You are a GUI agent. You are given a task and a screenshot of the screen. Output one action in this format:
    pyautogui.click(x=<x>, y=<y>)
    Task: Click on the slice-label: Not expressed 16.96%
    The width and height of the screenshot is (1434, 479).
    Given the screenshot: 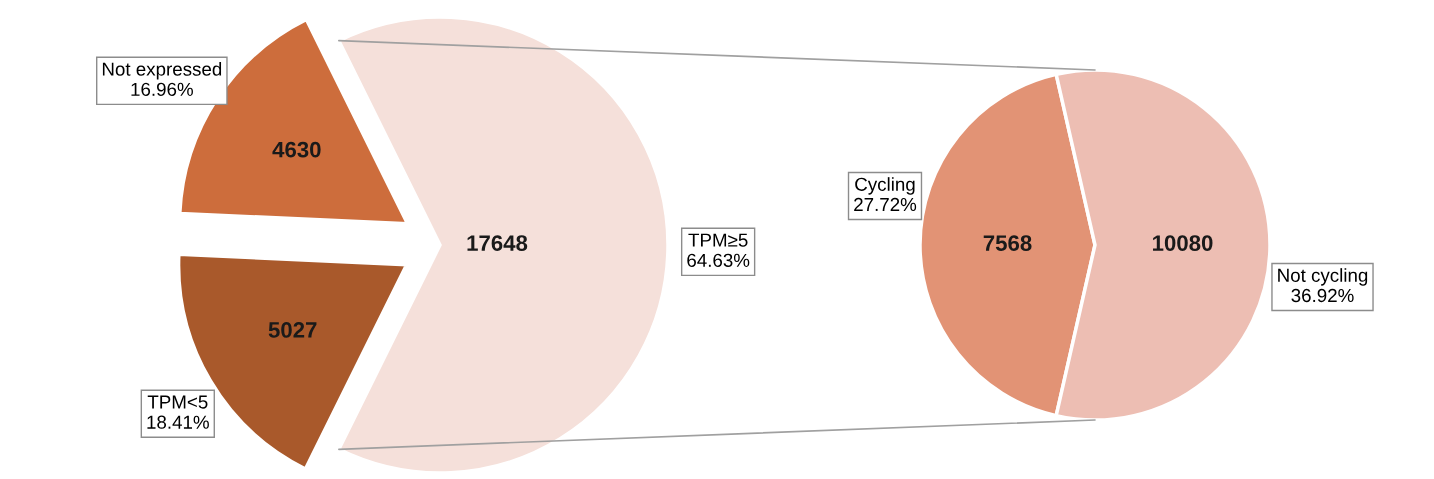 What is the action you would take?
    pyautogui.click(x=162, y=79)
    